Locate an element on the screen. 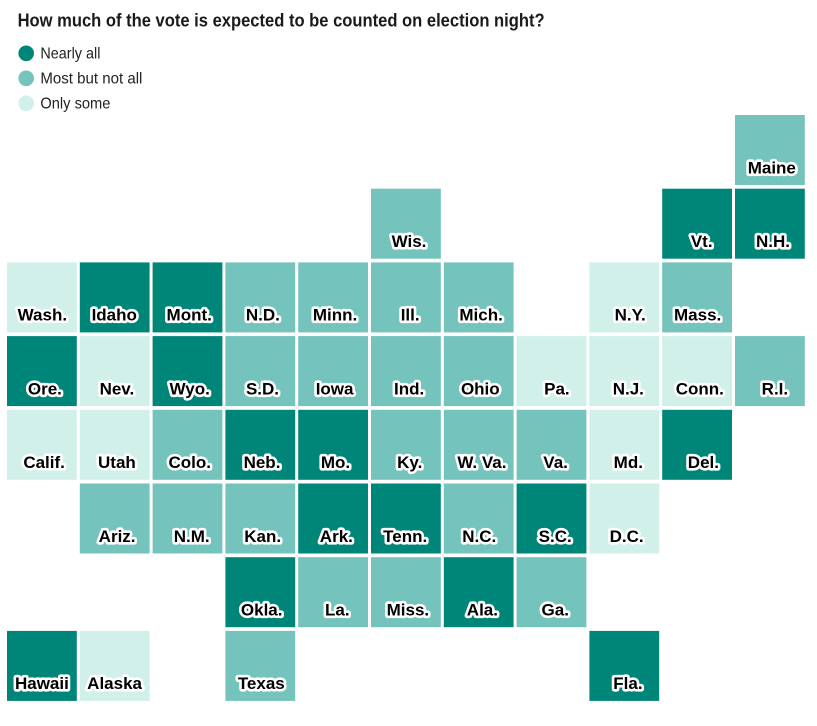 The width and height of the screenshot is (817, 726). svg-text: Mass. is located at coordinates (697, 315).